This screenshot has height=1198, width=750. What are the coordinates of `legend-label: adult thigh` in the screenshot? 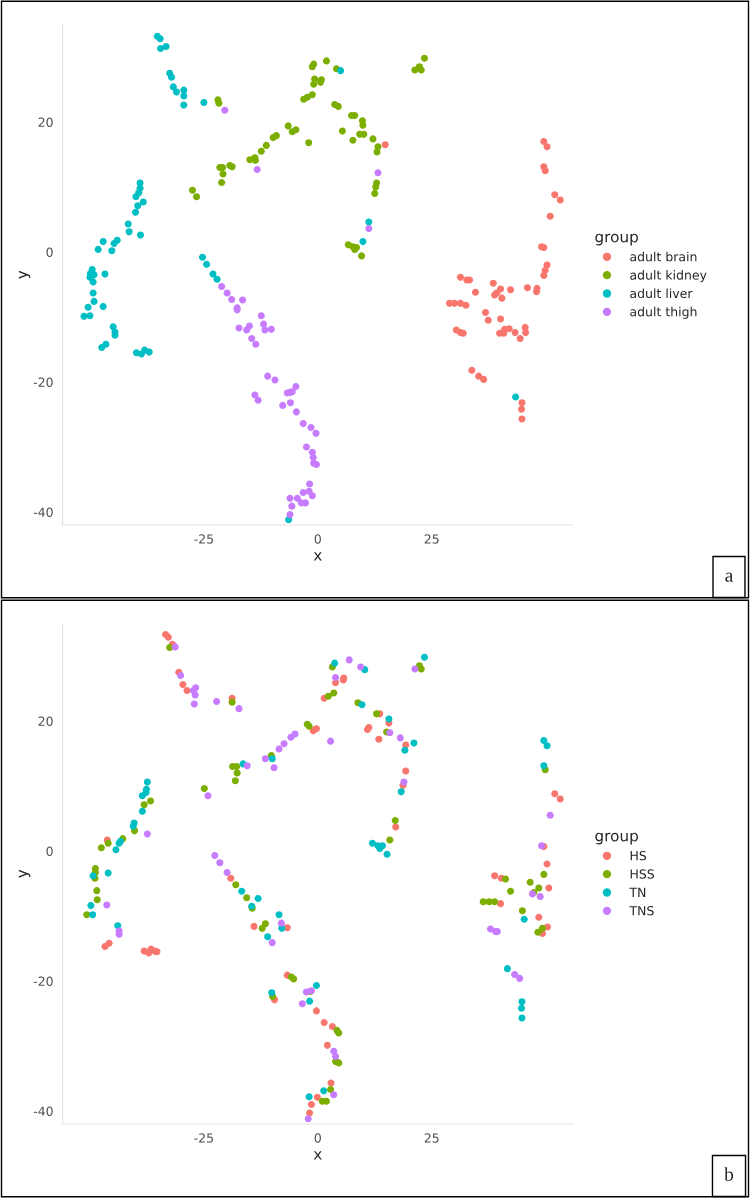 It's located at (663, 312).